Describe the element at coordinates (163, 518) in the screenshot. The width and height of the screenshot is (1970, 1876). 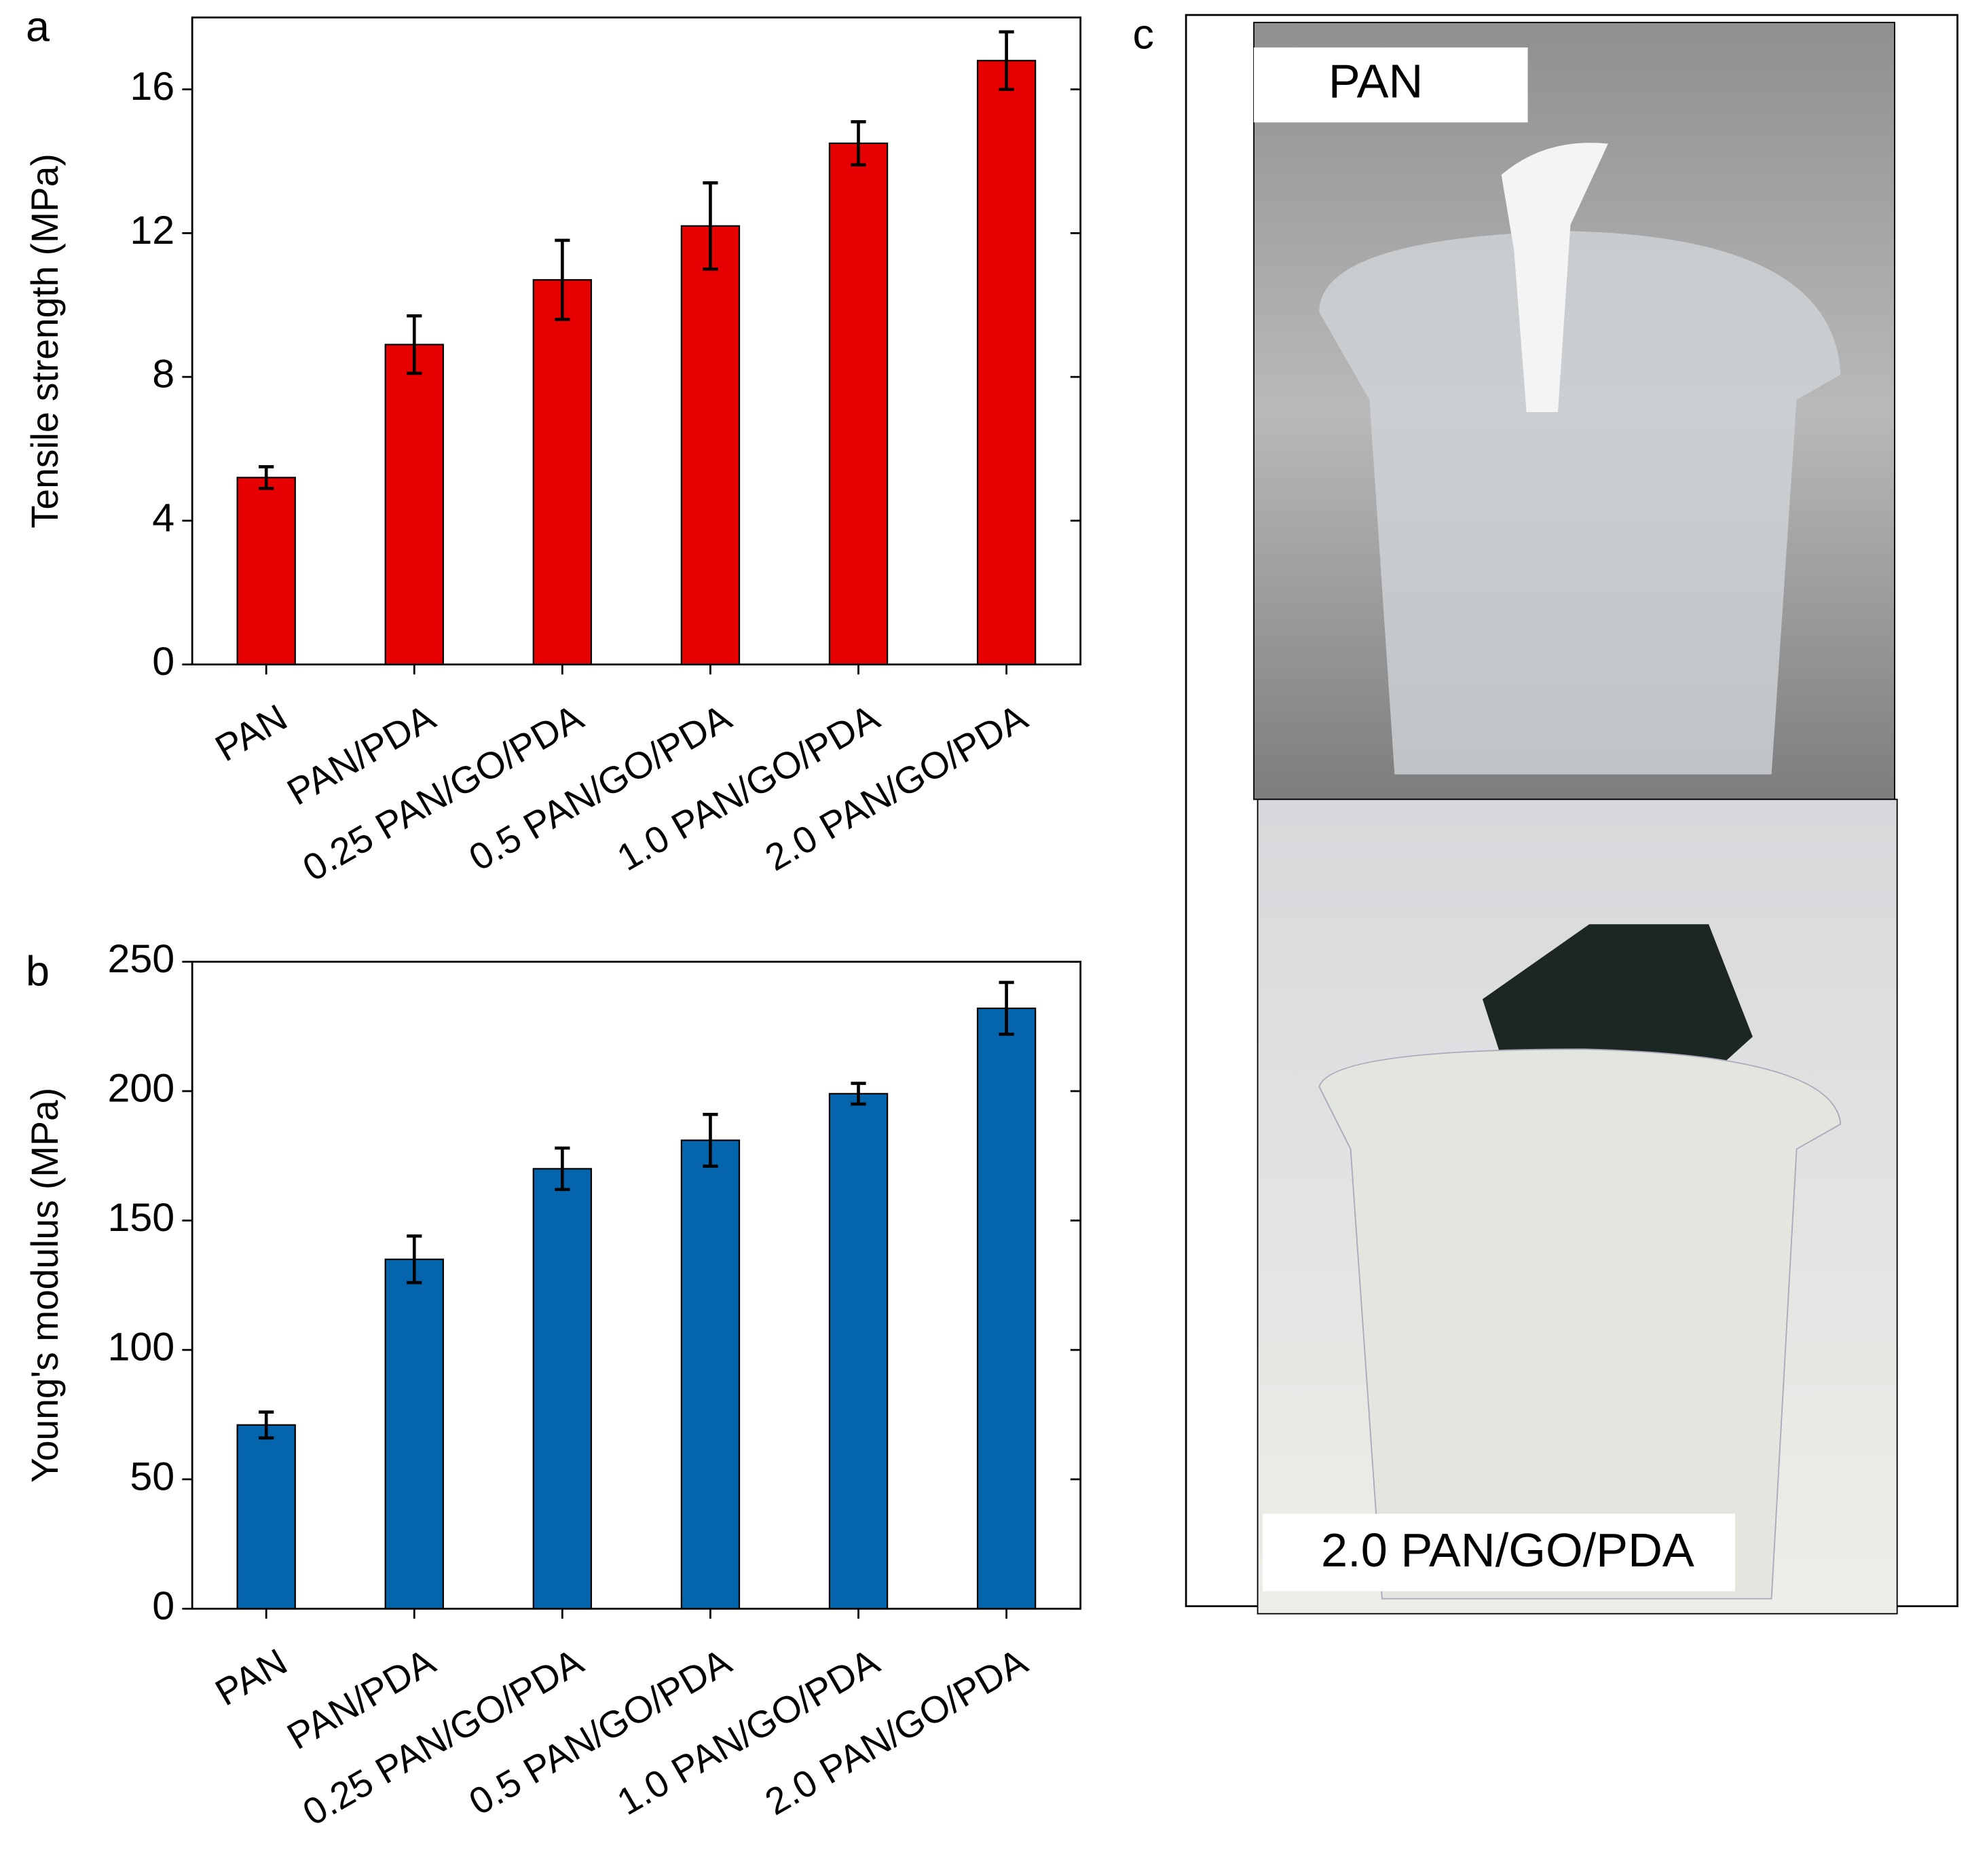
I see `y-tick-label: 4` at that location.